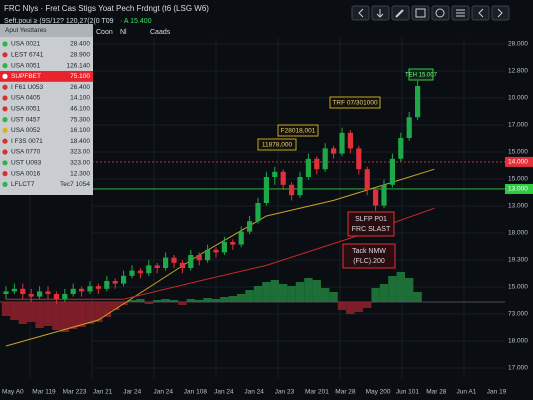 The image size is (533, 400). I want to click on x-axis-label: Mar 223, so click(75, 392).